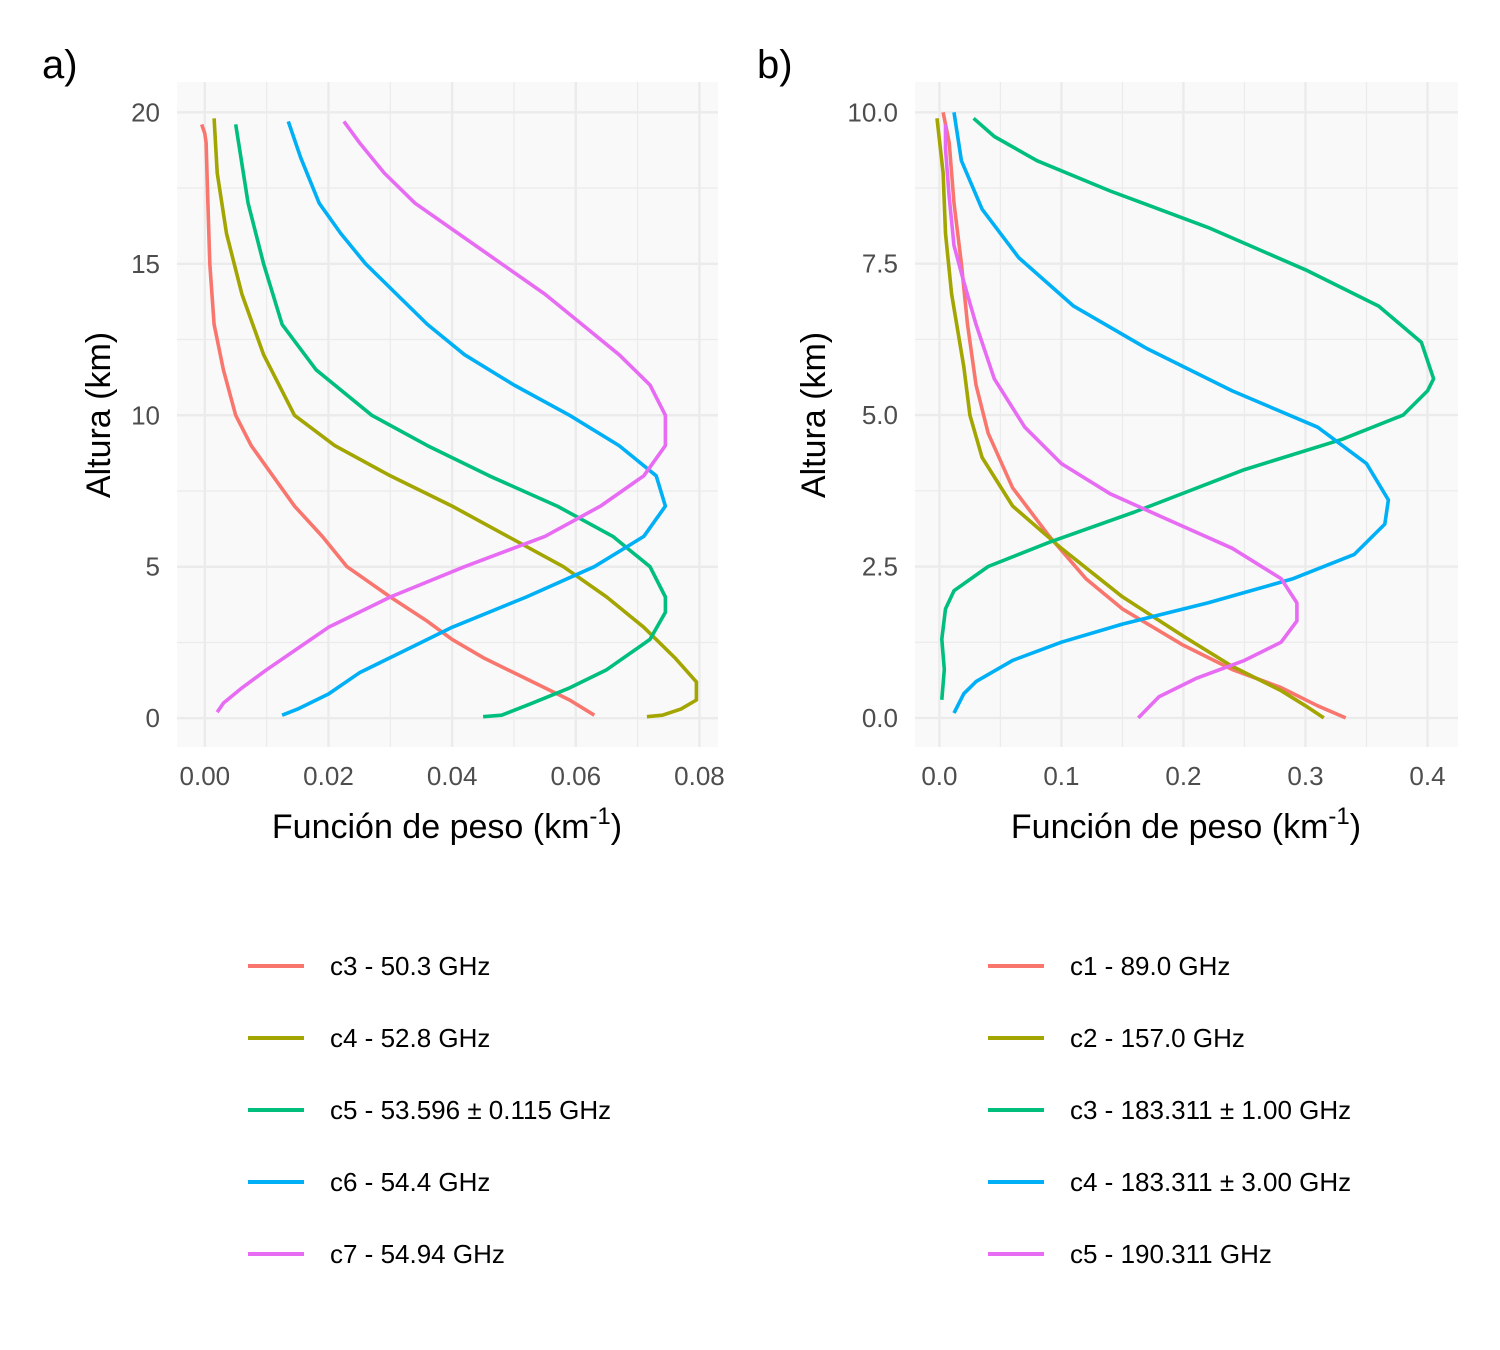  Describe the element at coordinates (60, 65) in the screenshot. I see `panel-a-tag: a)` at that location.